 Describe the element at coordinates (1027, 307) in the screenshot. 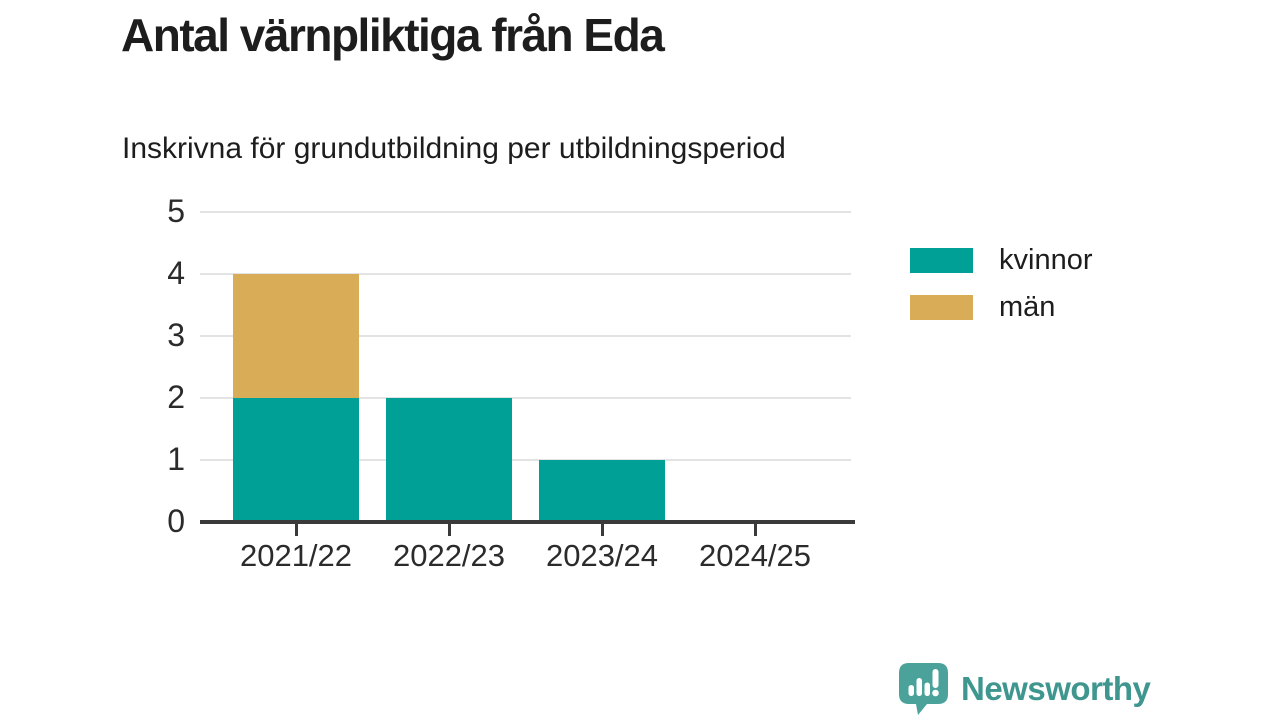

I see `legend-label: män` at that location.